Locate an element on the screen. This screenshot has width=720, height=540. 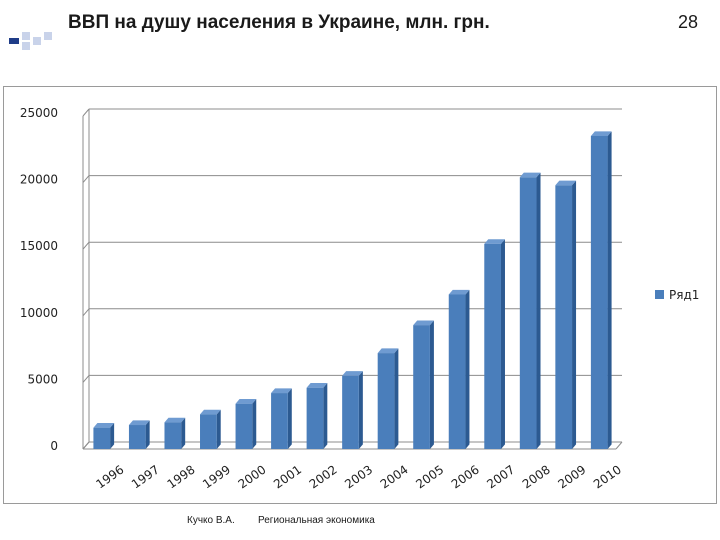
y-tick-label: 10000 is located at coordinates (39, 313).